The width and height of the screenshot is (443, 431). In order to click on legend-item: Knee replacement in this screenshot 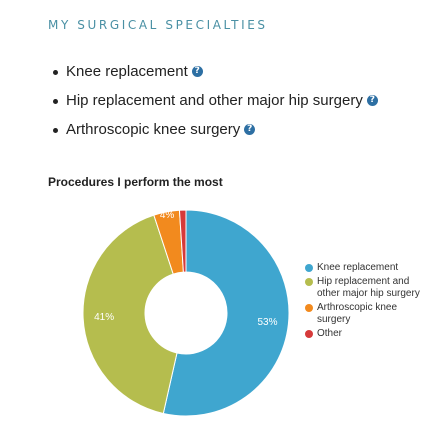, I will do `click(367, 268)`.